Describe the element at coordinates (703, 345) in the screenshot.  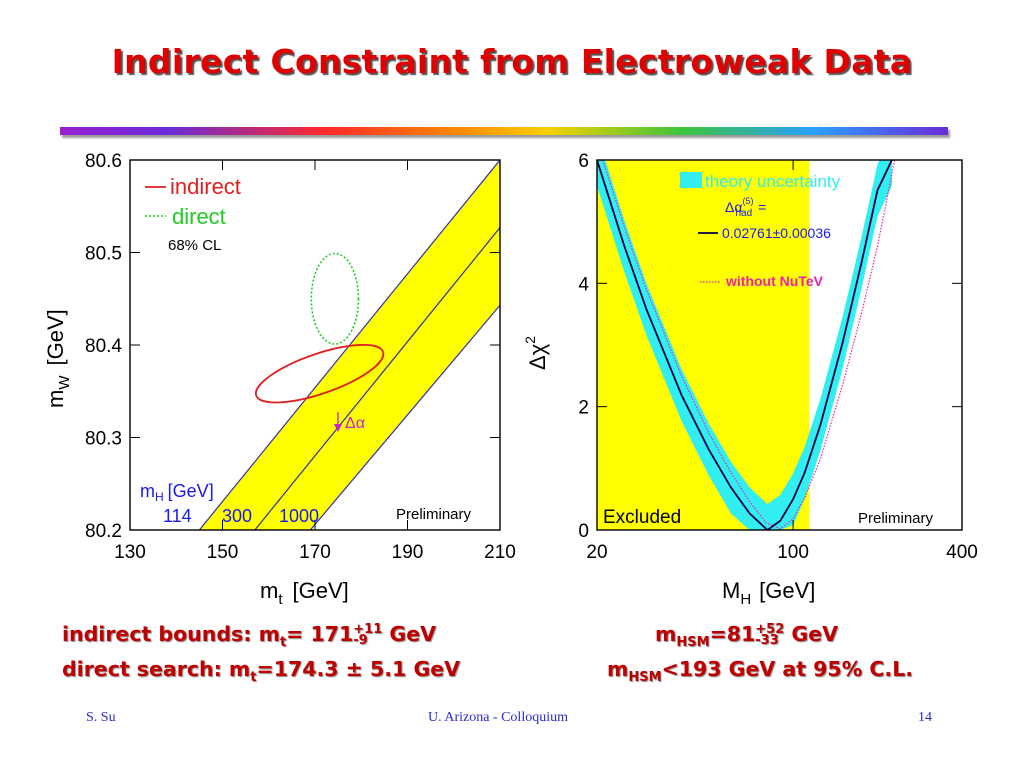
I see `excluded-region` at that location.